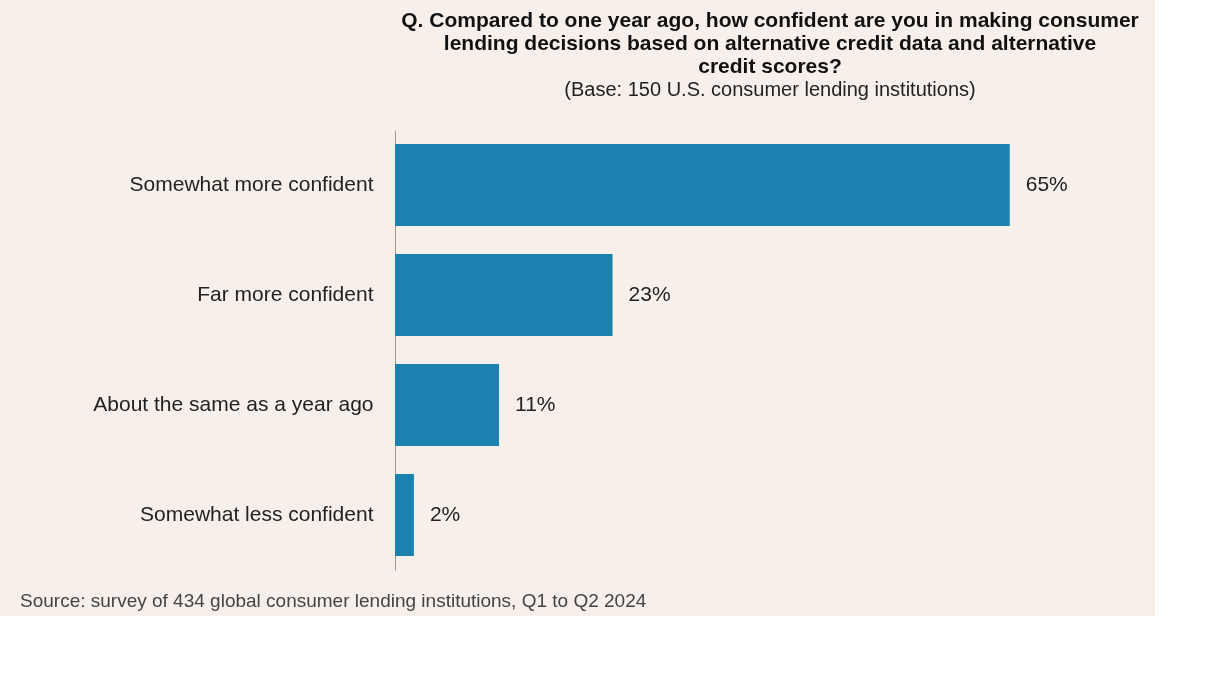  What do you see at coordinates (333, 600) in the screenshot?
I see `source-note: Source: survey of 434 global consumer lending institutions, Q1 to Q2 2024` at bounding box center [333, 600].